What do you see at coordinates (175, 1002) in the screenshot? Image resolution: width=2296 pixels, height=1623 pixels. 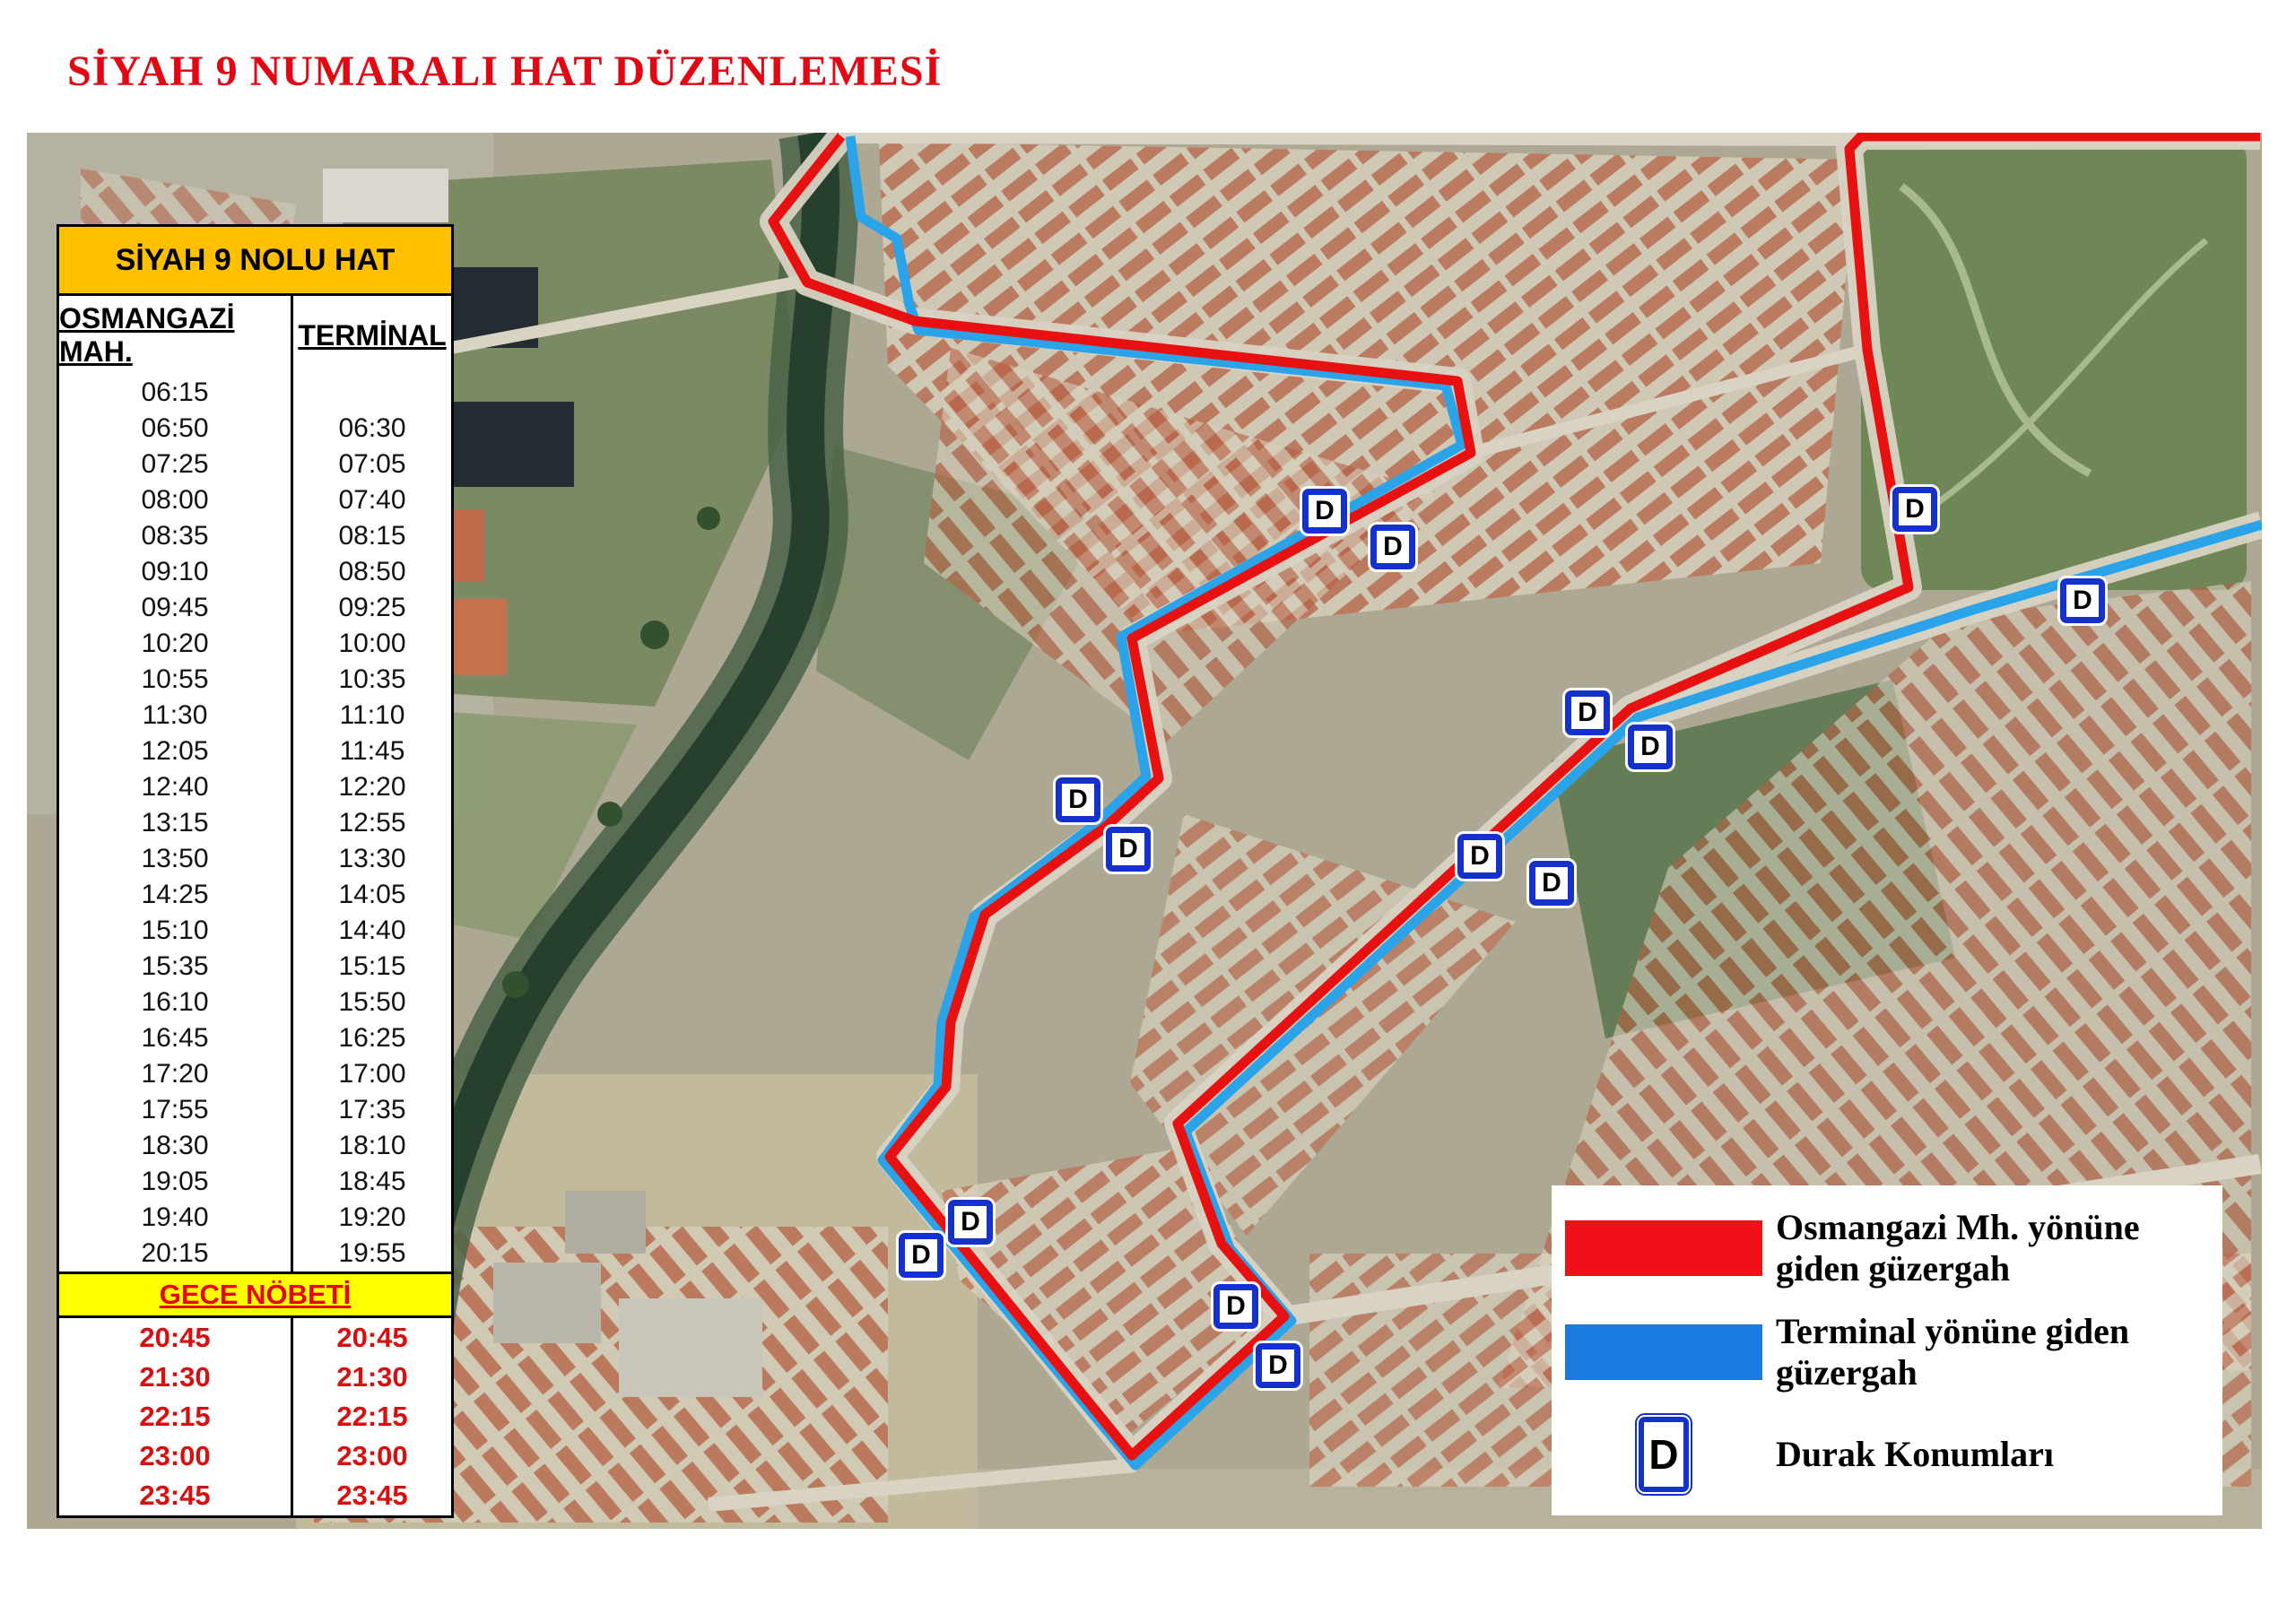 I see `departure-time-osmangazi: 16:10` at bounding box center [175, 1002].